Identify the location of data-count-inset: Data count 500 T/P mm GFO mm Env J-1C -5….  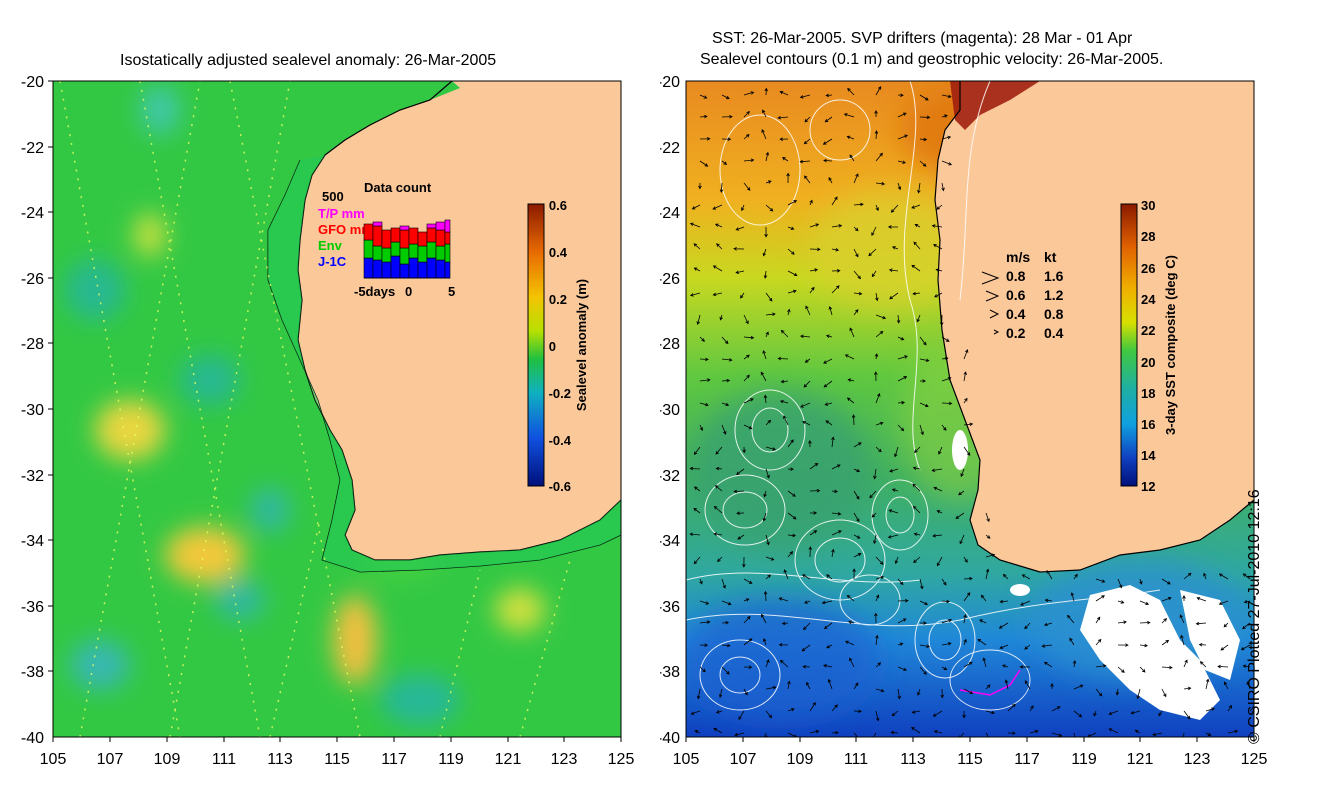
(386, 239).